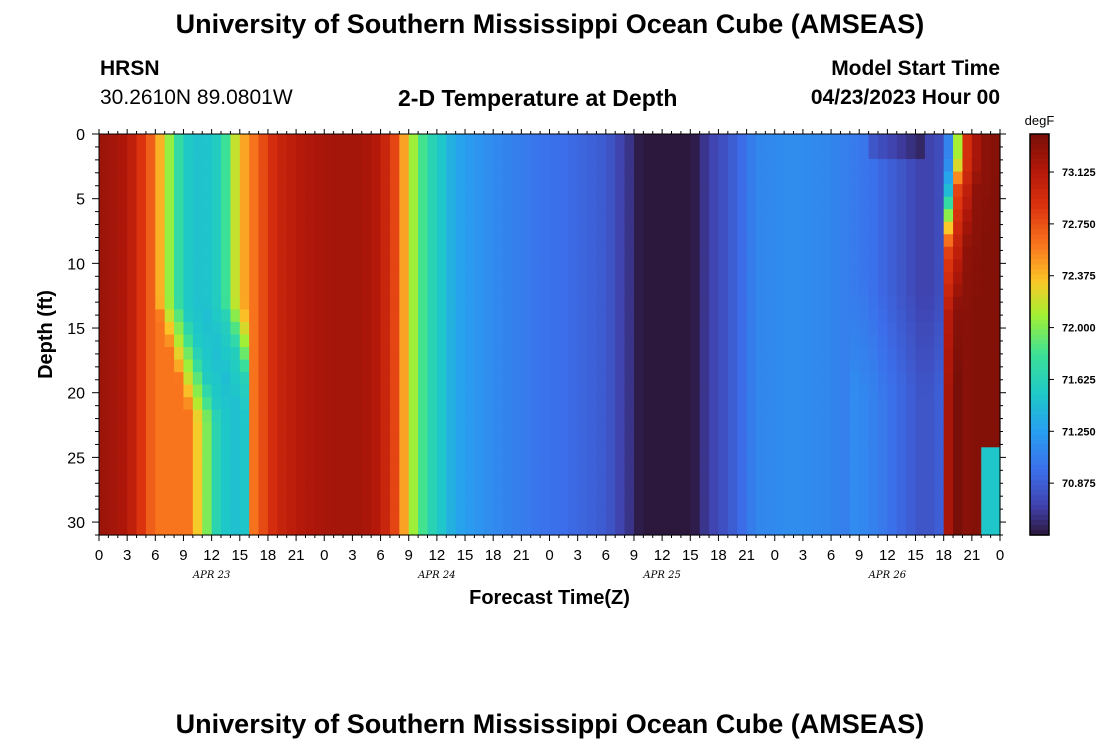 Image resolution: width=1100 pixels, height=750 pixels. I want to click on y-tick-label: 0, so click(80, 135).